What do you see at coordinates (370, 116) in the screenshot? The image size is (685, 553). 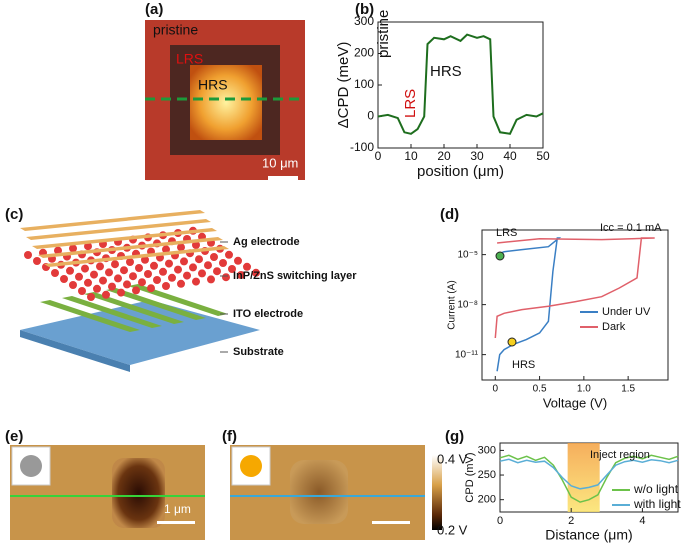 I see `y-tick-label: 0` at bounding box center [370, 116].